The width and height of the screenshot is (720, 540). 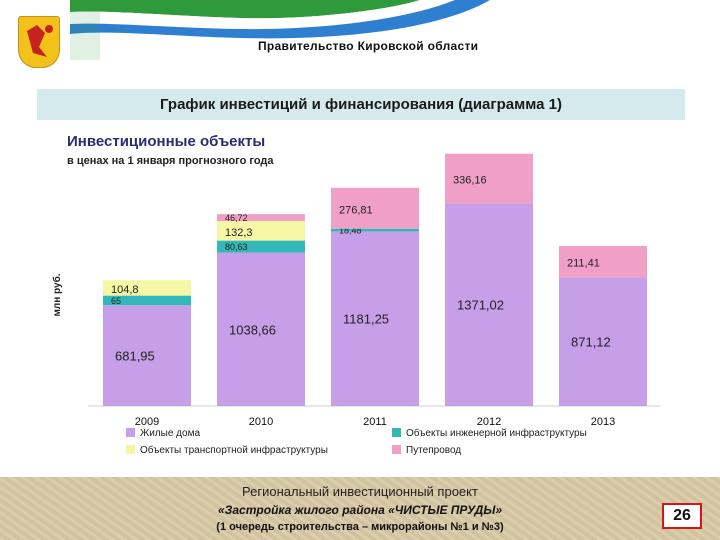 What do you see at coordinates (682, 516) in the screenshot?
I see `page-number: 26` at bounding box center [682, 516].